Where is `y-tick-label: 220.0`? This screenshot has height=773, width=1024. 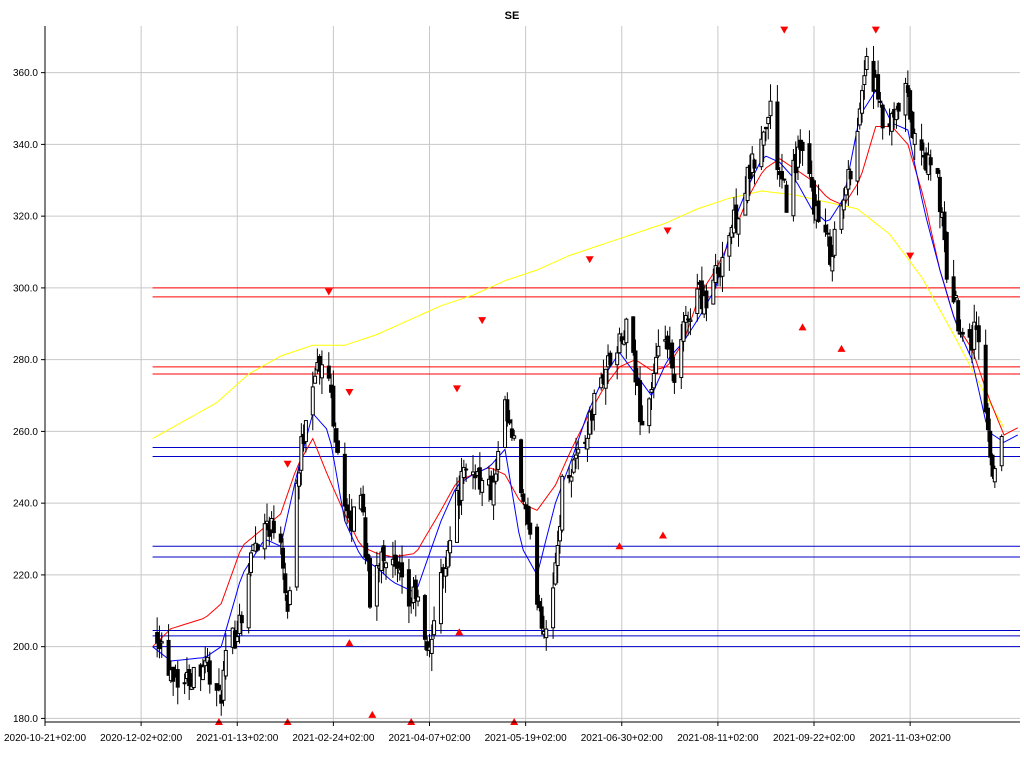 y-tick-label: 220.0 is located at coordinates (25, 575).